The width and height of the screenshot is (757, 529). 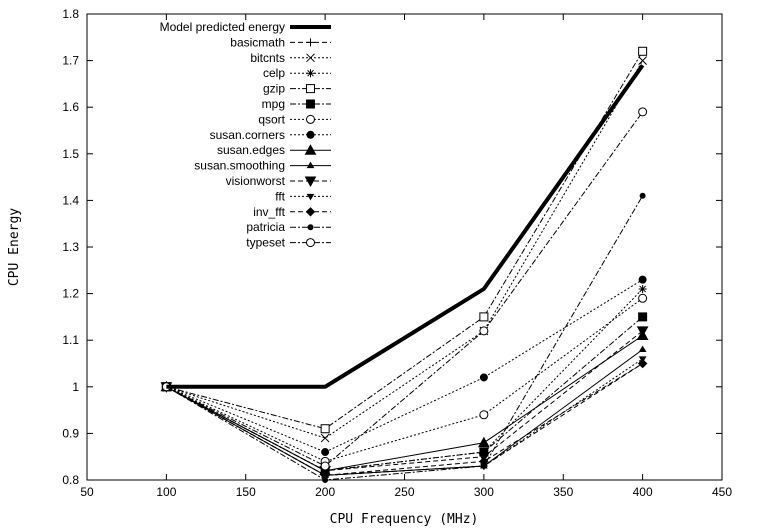 I want to click on y-tick-label: 1.3, so click(x=70, y=247).